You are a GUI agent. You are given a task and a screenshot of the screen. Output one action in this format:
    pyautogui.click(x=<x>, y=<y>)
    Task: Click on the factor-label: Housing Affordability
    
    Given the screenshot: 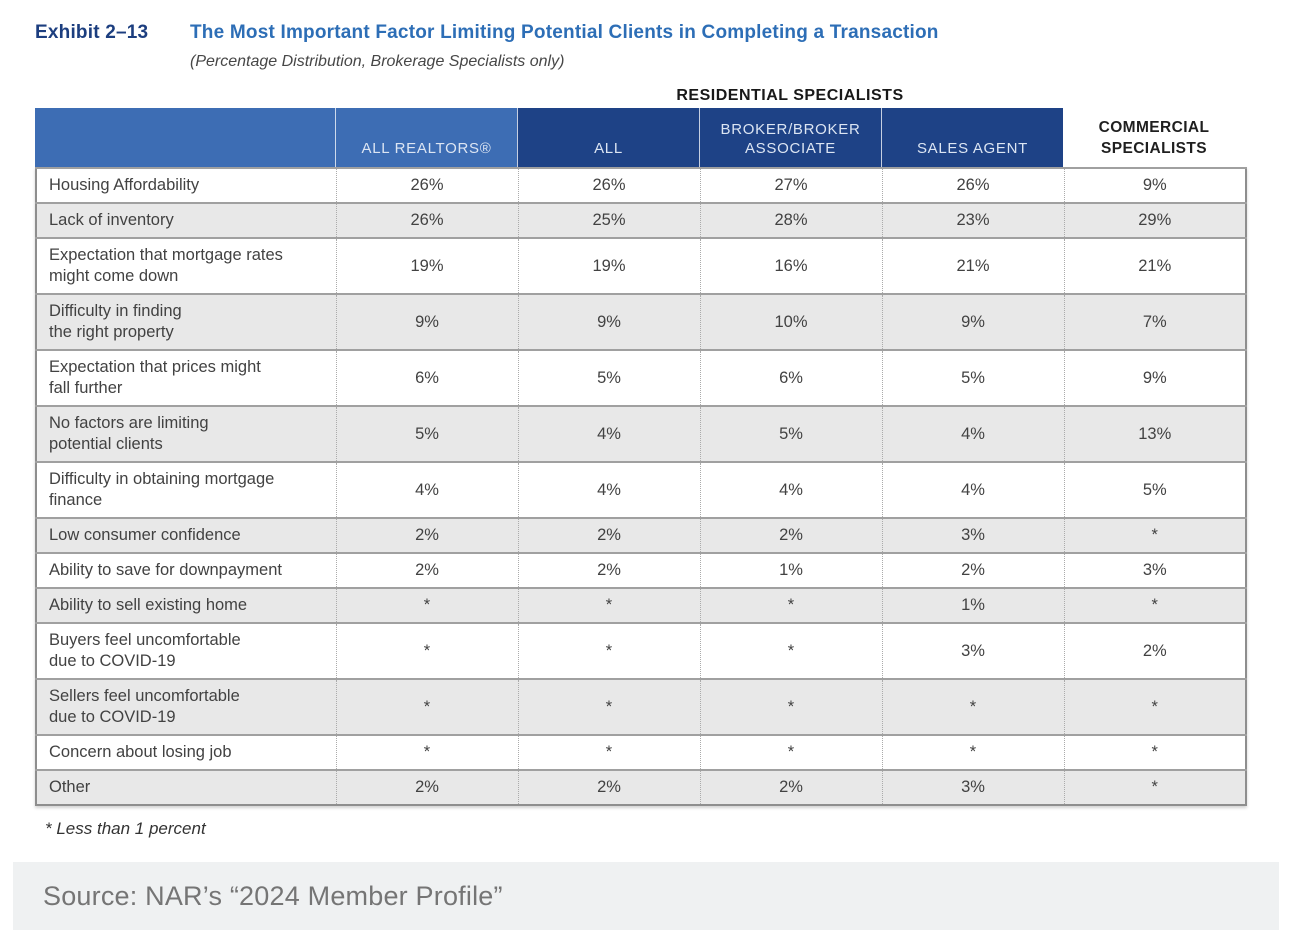 What is the action you would take?
    pyautogui.click(x=186, y=185)
    